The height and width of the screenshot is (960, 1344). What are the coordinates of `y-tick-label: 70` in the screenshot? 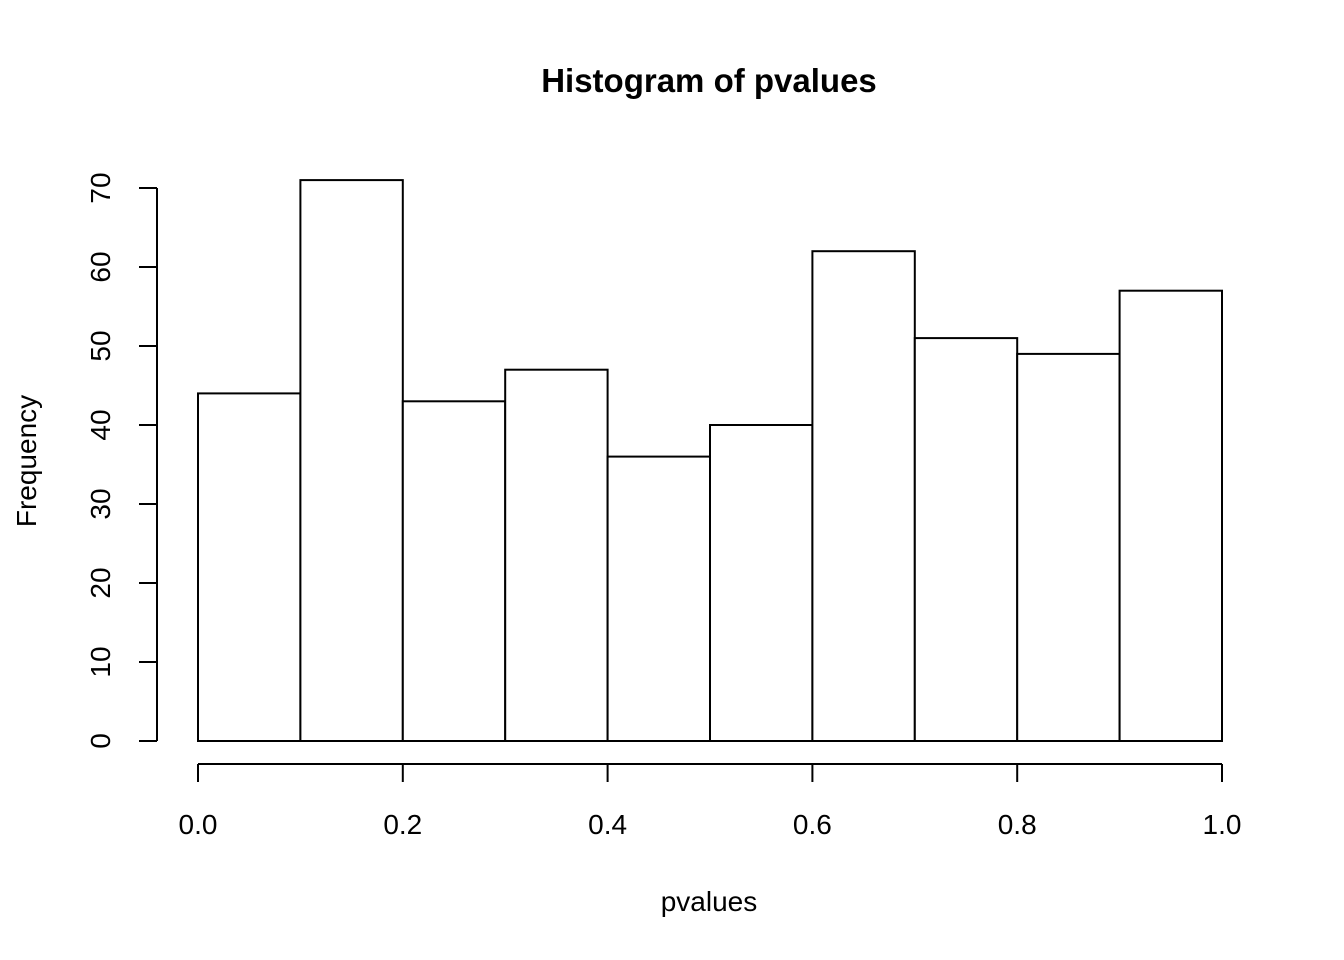 It's located at (100, 187).